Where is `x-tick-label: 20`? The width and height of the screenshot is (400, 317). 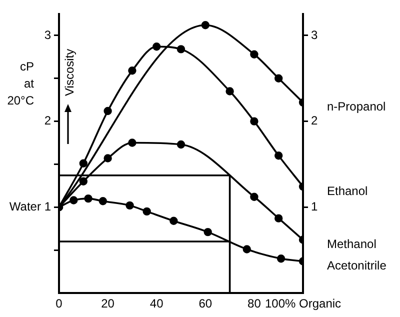 x-tick-label: 20 is located at coordinates (108, 303).